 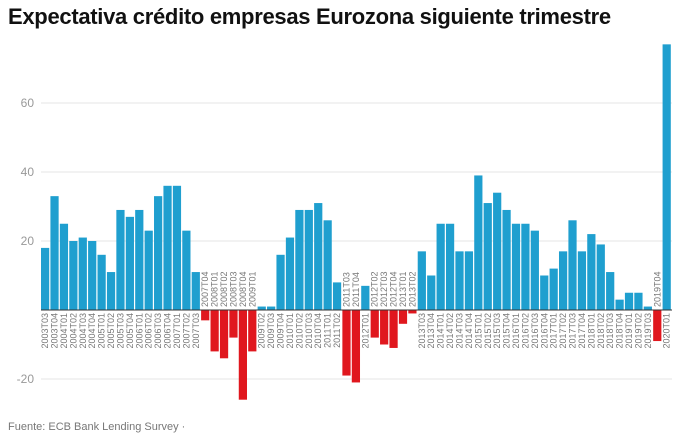 What do you see at coordinates (318, 331) in the screenshot?
I see `x-tick-label: 2010T04` at bounding box center [318, 331].